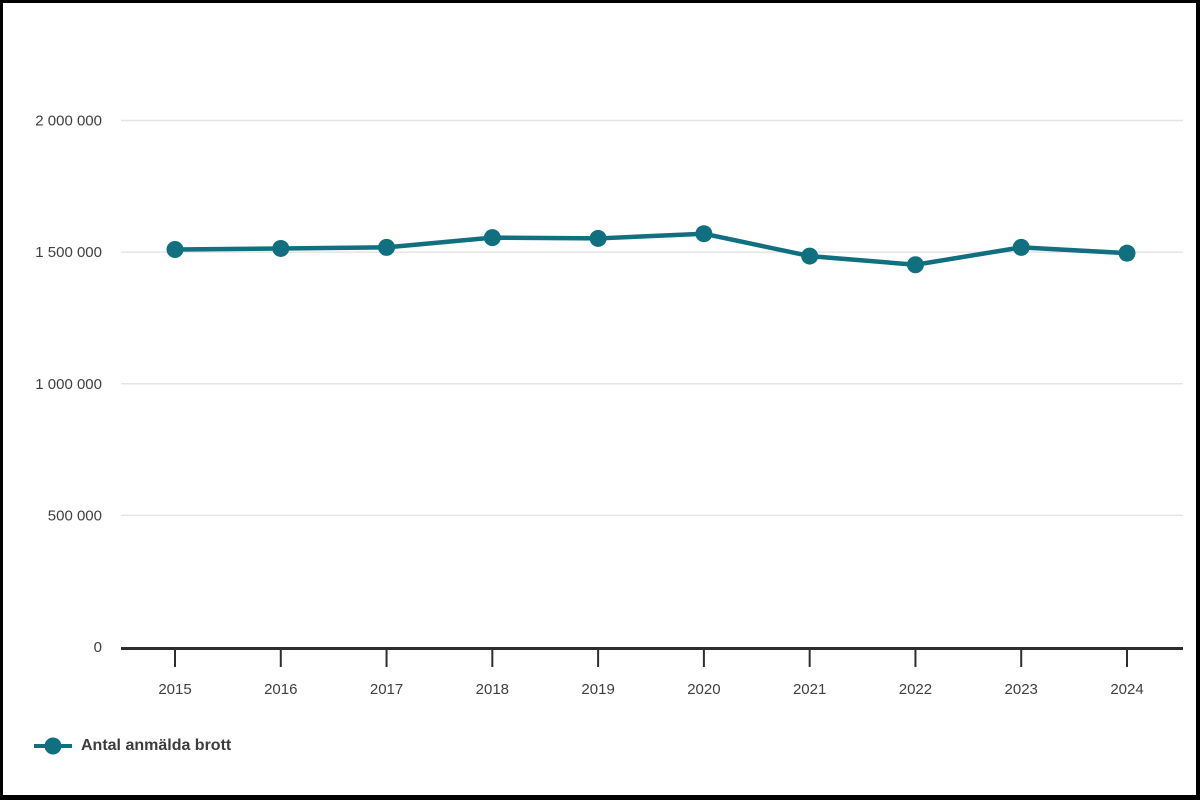 This screenshot has width=1200, height=800. I want to click on data-point-2022, so click(915, 265).